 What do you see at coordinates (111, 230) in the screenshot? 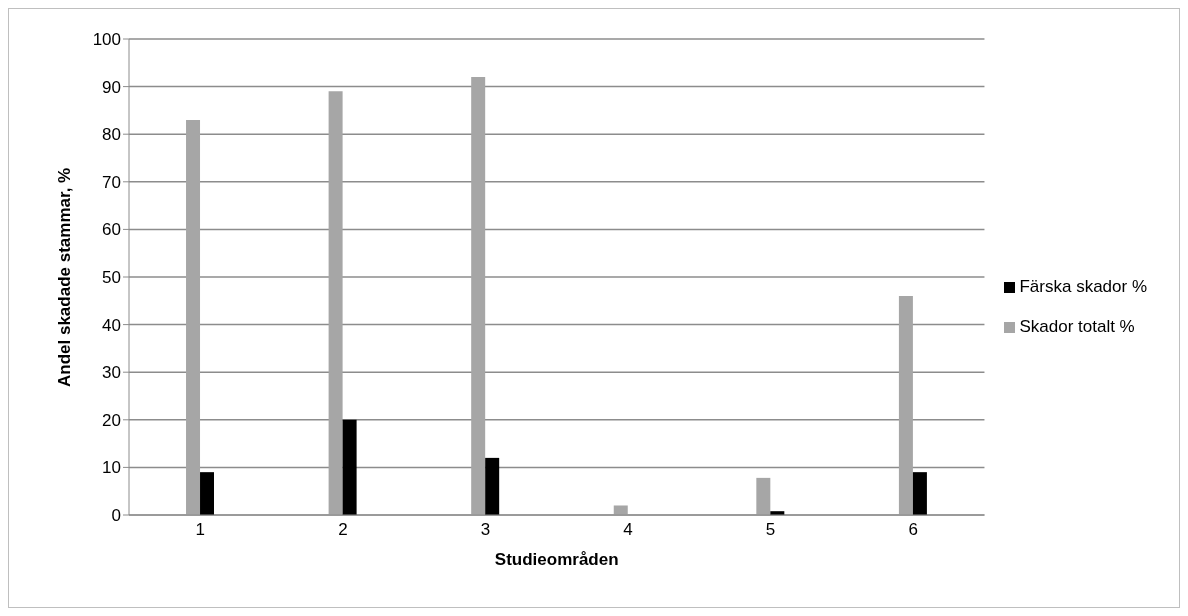
I see `y-tick-label: 60` at bounding box center [111, 230].